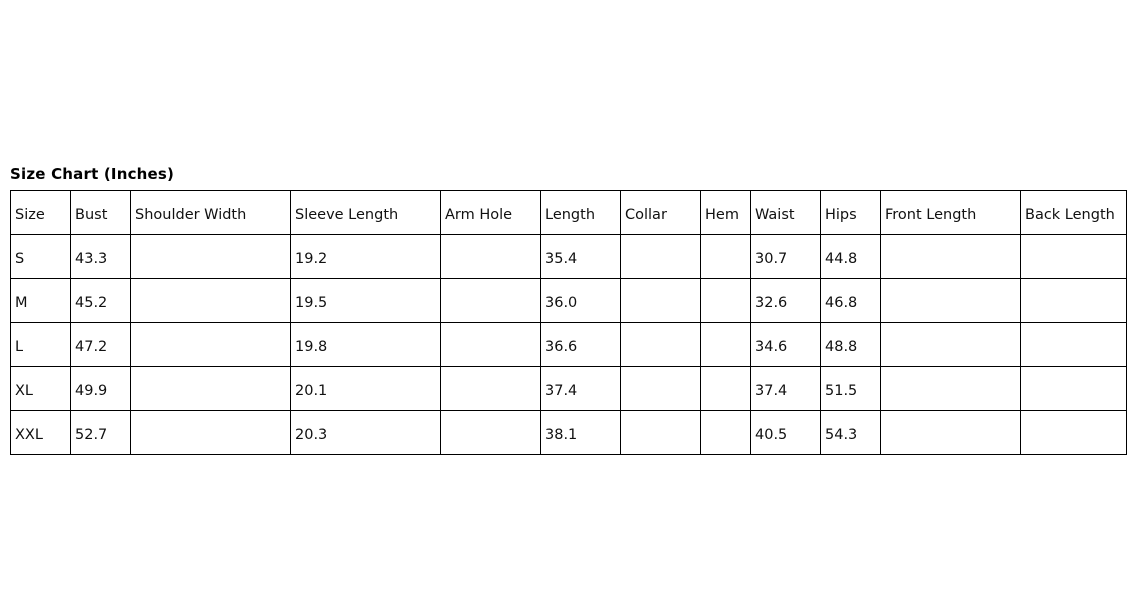 The image size is (1140, 600). I want to click on cell-waist: 37.4, so click(785, 388).